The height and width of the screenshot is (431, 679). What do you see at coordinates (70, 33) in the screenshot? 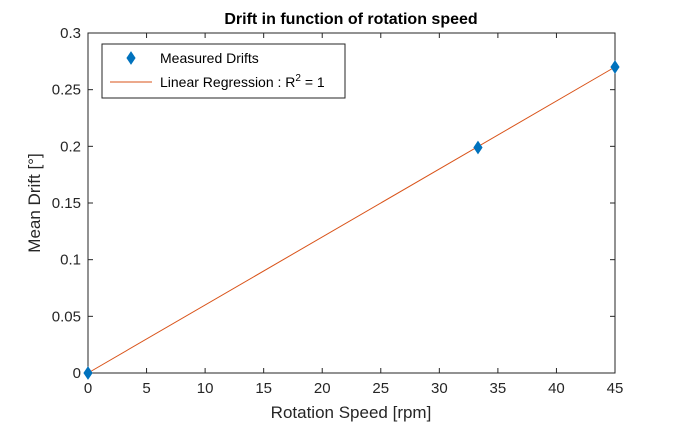
I see `y-tick-label: 0.3` at bounding box center [70, 33].